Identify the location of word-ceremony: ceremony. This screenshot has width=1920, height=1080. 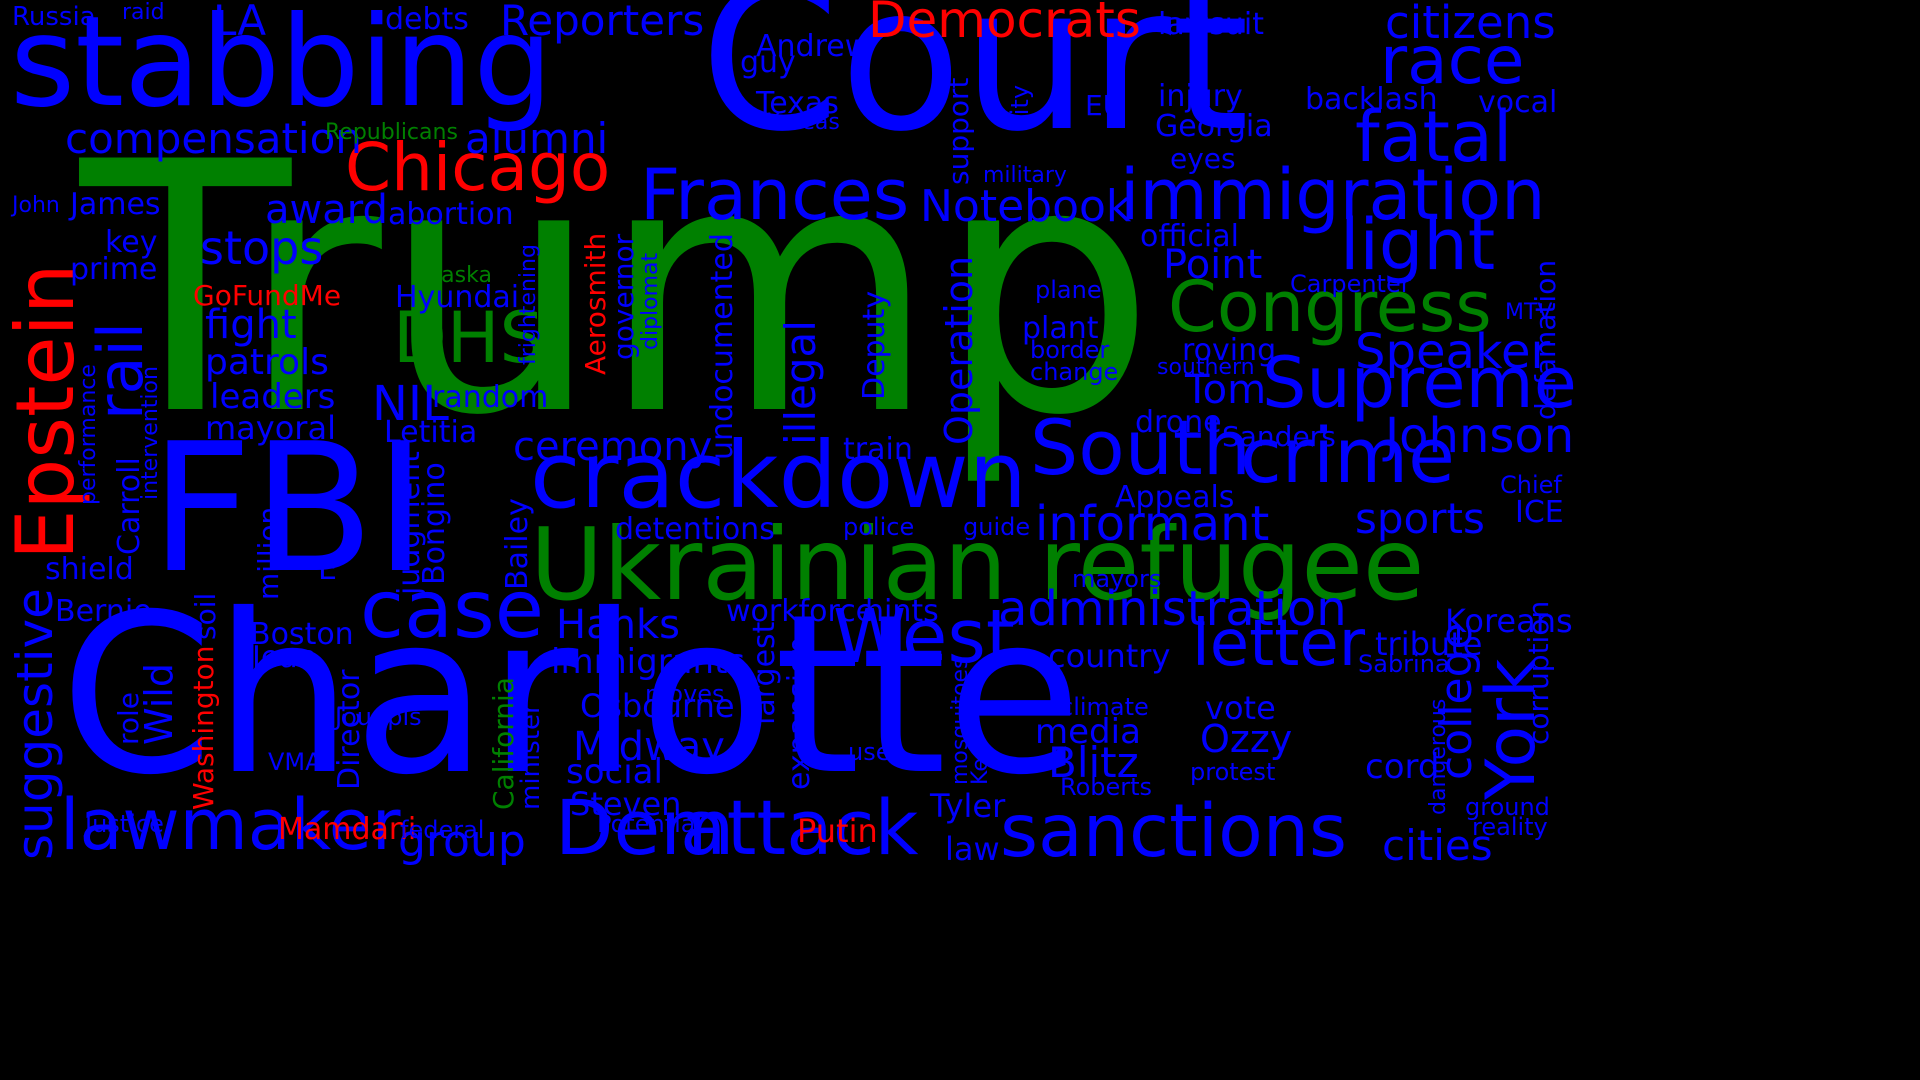
(613, 447).